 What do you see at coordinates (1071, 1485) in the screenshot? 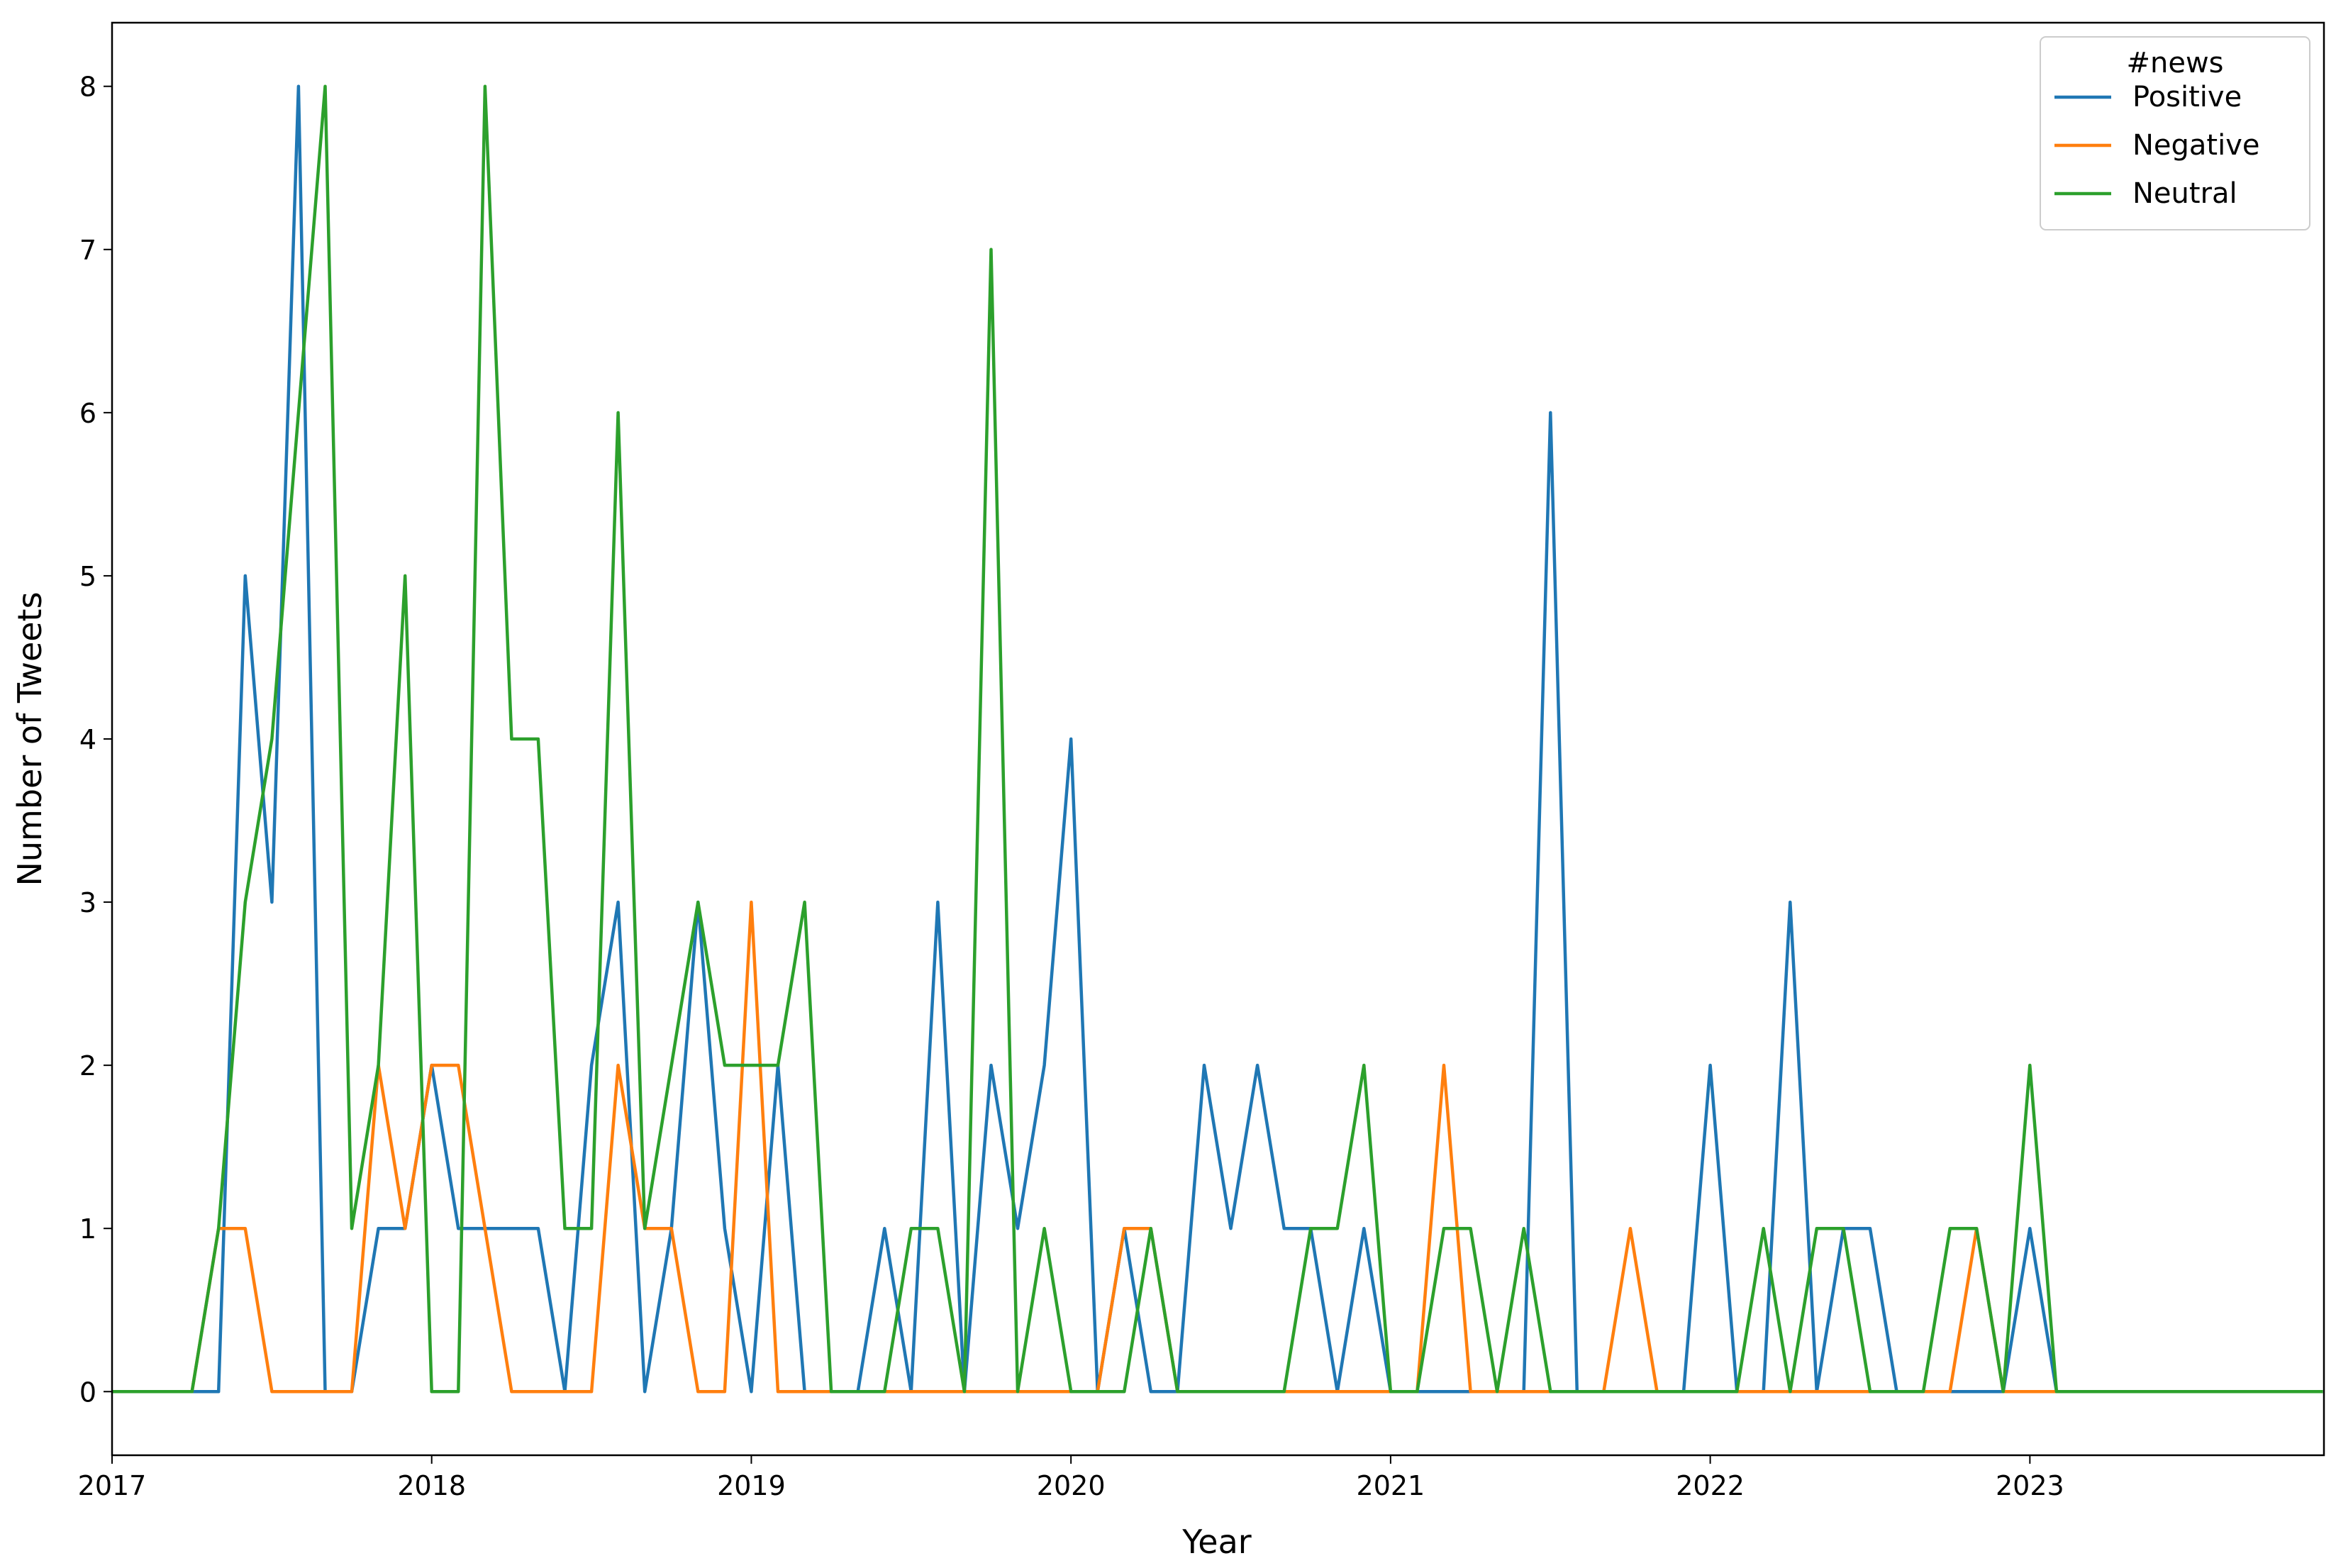
I see `x-tick-label: 2020` at bounding box center [1071, 1485].